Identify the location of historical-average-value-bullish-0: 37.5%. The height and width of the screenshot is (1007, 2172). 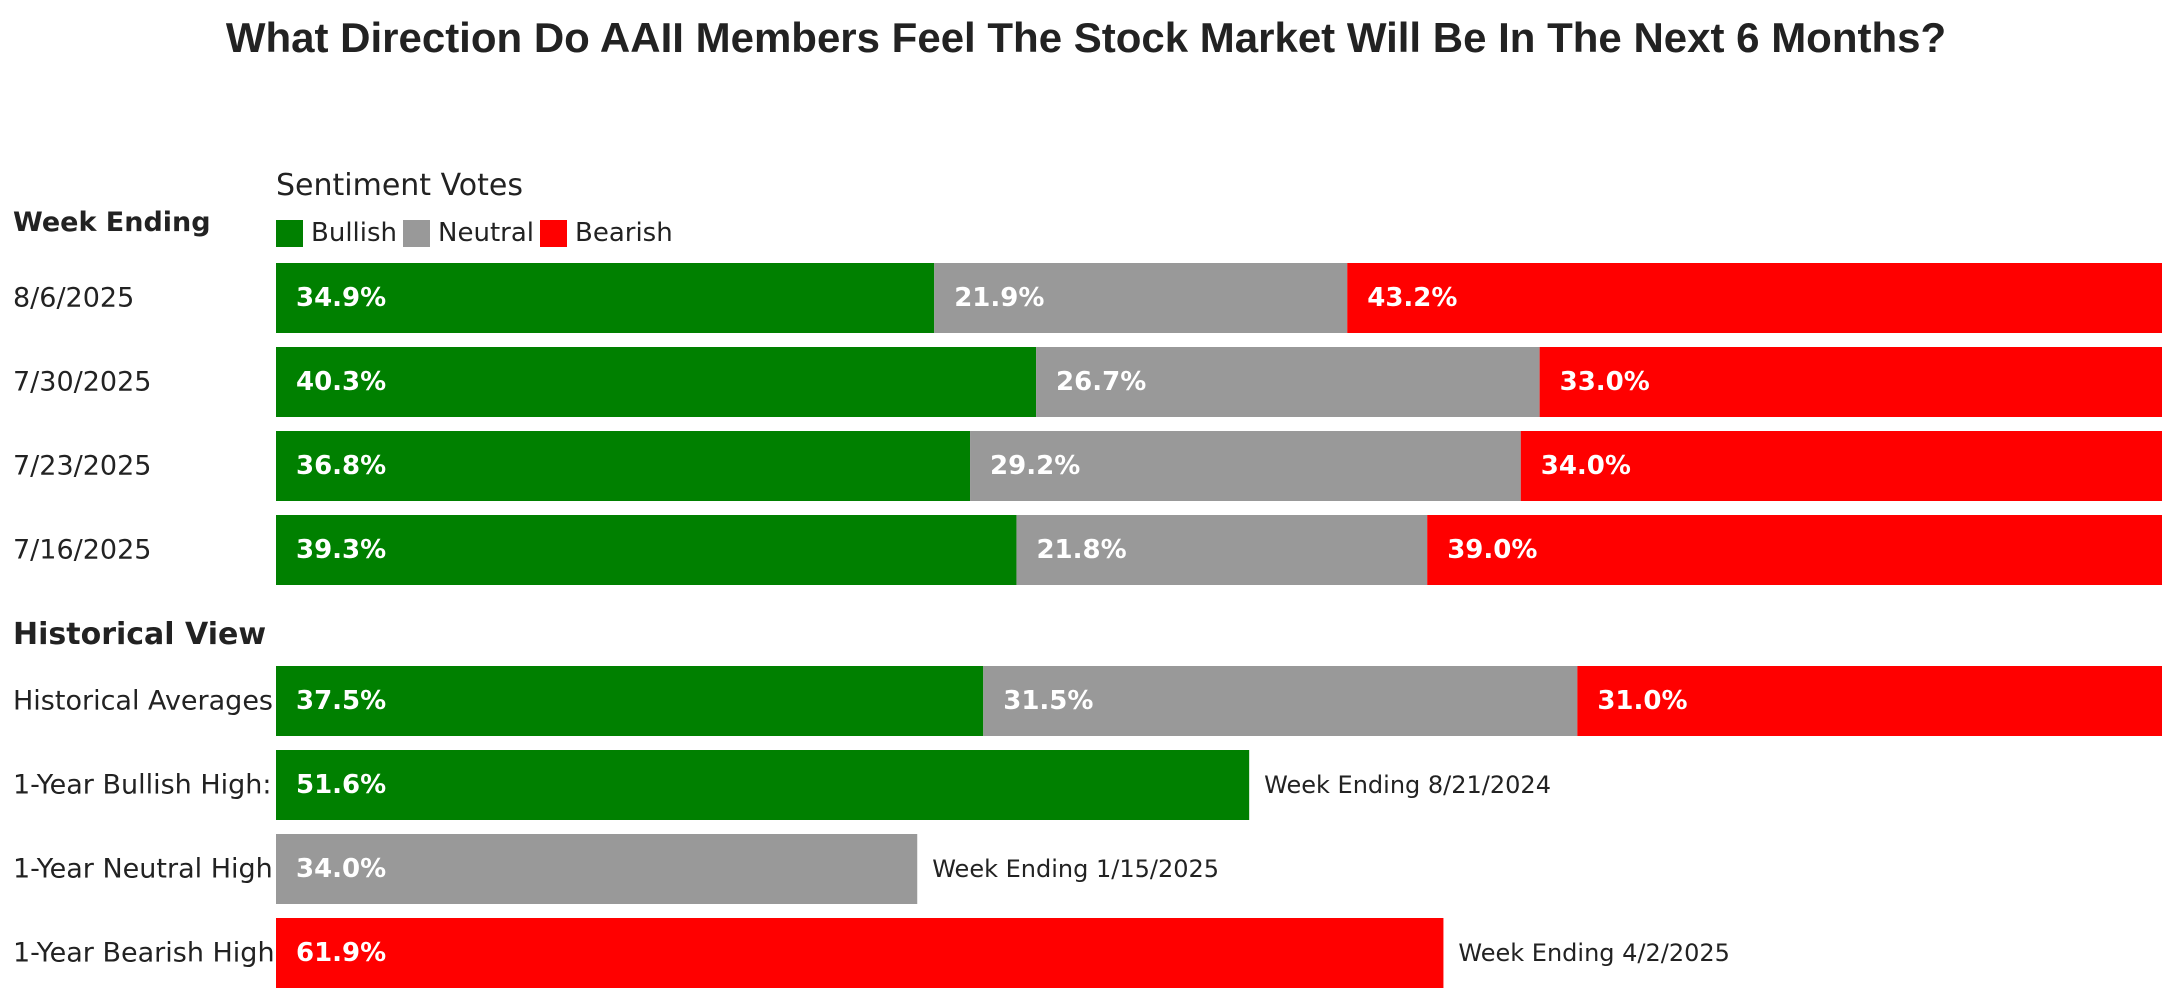
(341, 701).